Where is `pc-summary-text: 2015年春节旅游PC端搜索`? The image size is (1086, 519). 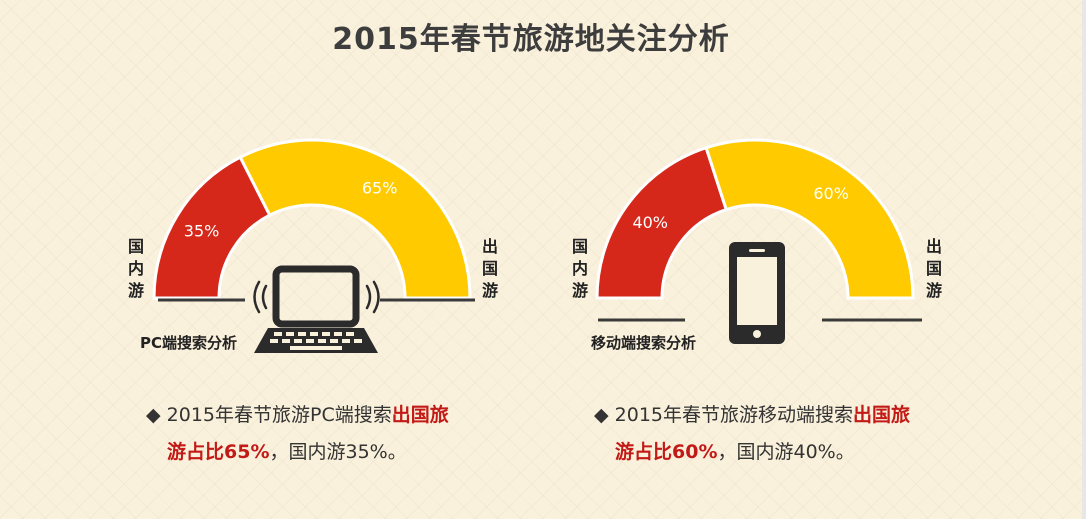
pc-summary-text: 2015年春节旅游PC端搜索 is located at coordinates (279, 415).